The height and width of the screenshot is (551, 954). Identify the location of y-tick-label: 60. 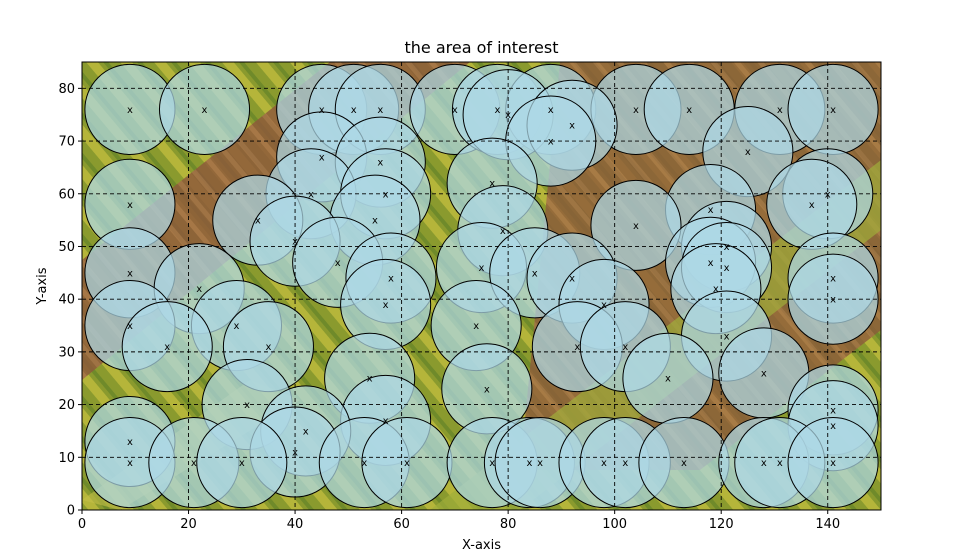
(66, 194).